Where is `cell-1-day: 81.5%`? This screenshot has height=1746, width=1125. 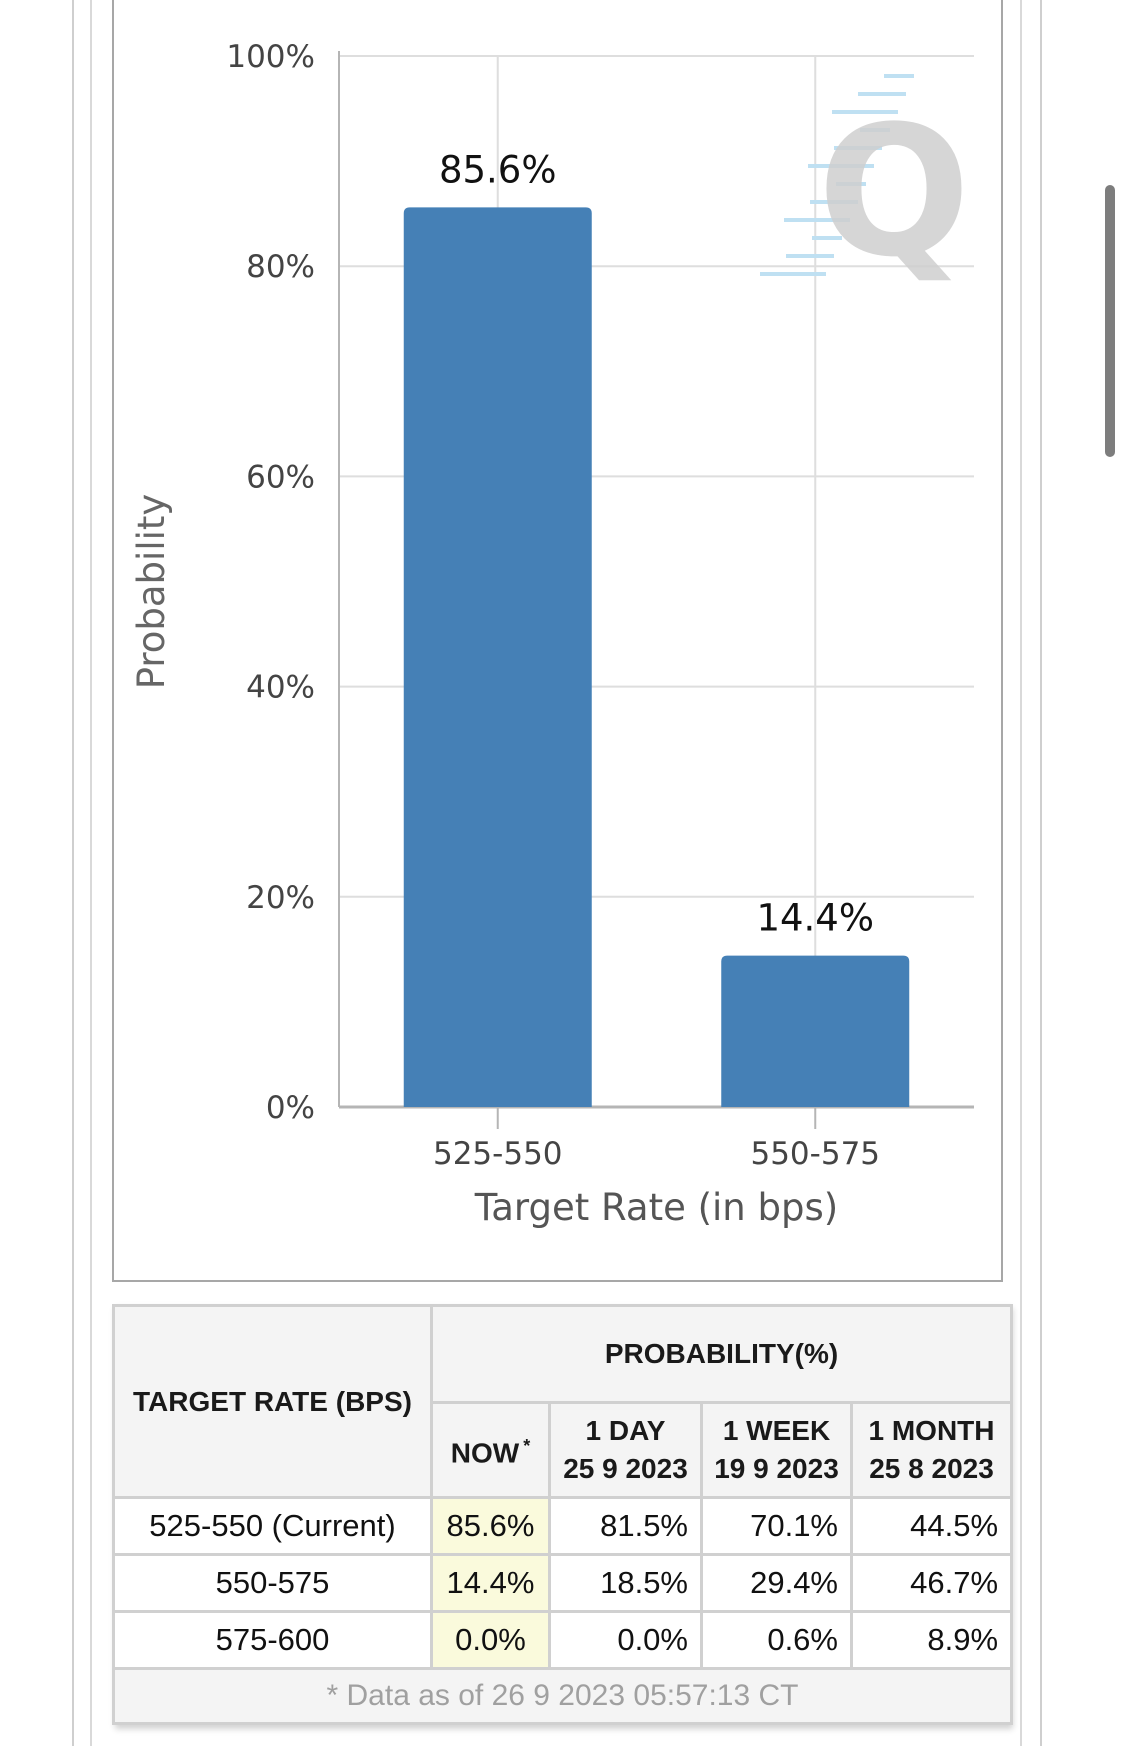 cell-1-day: 81.5% is located at coordinates (625, 1526).